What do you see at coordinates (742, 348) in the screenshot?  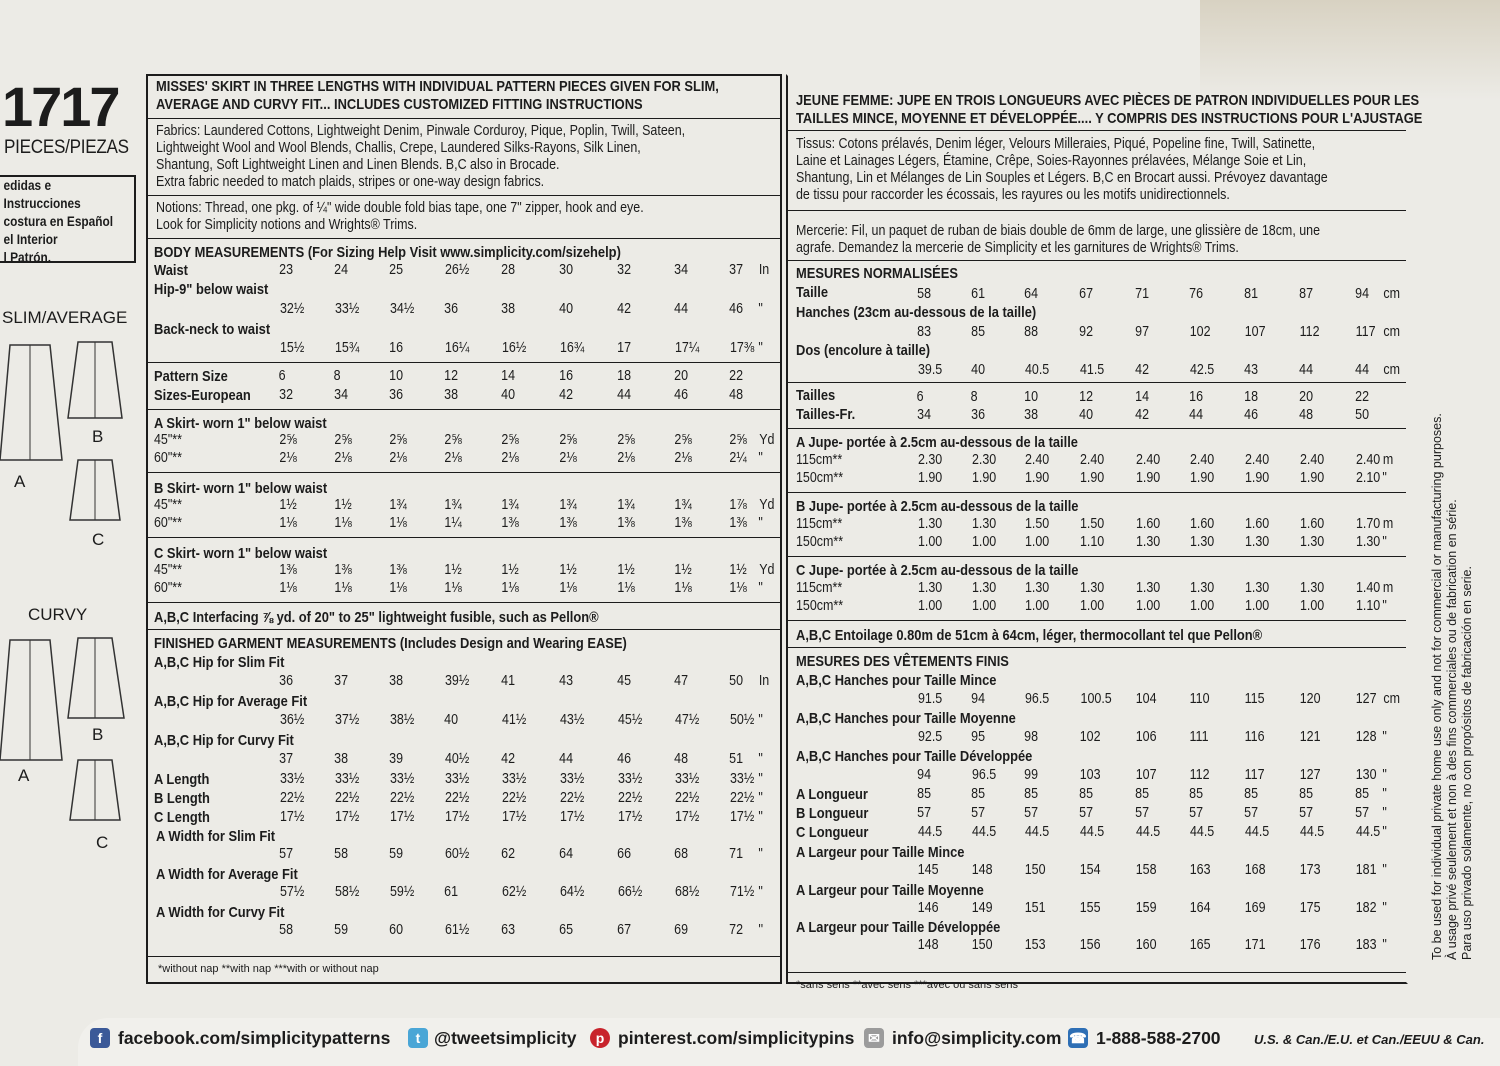 I see `table-cell: 17⅜` at bounding box center [742, 348].